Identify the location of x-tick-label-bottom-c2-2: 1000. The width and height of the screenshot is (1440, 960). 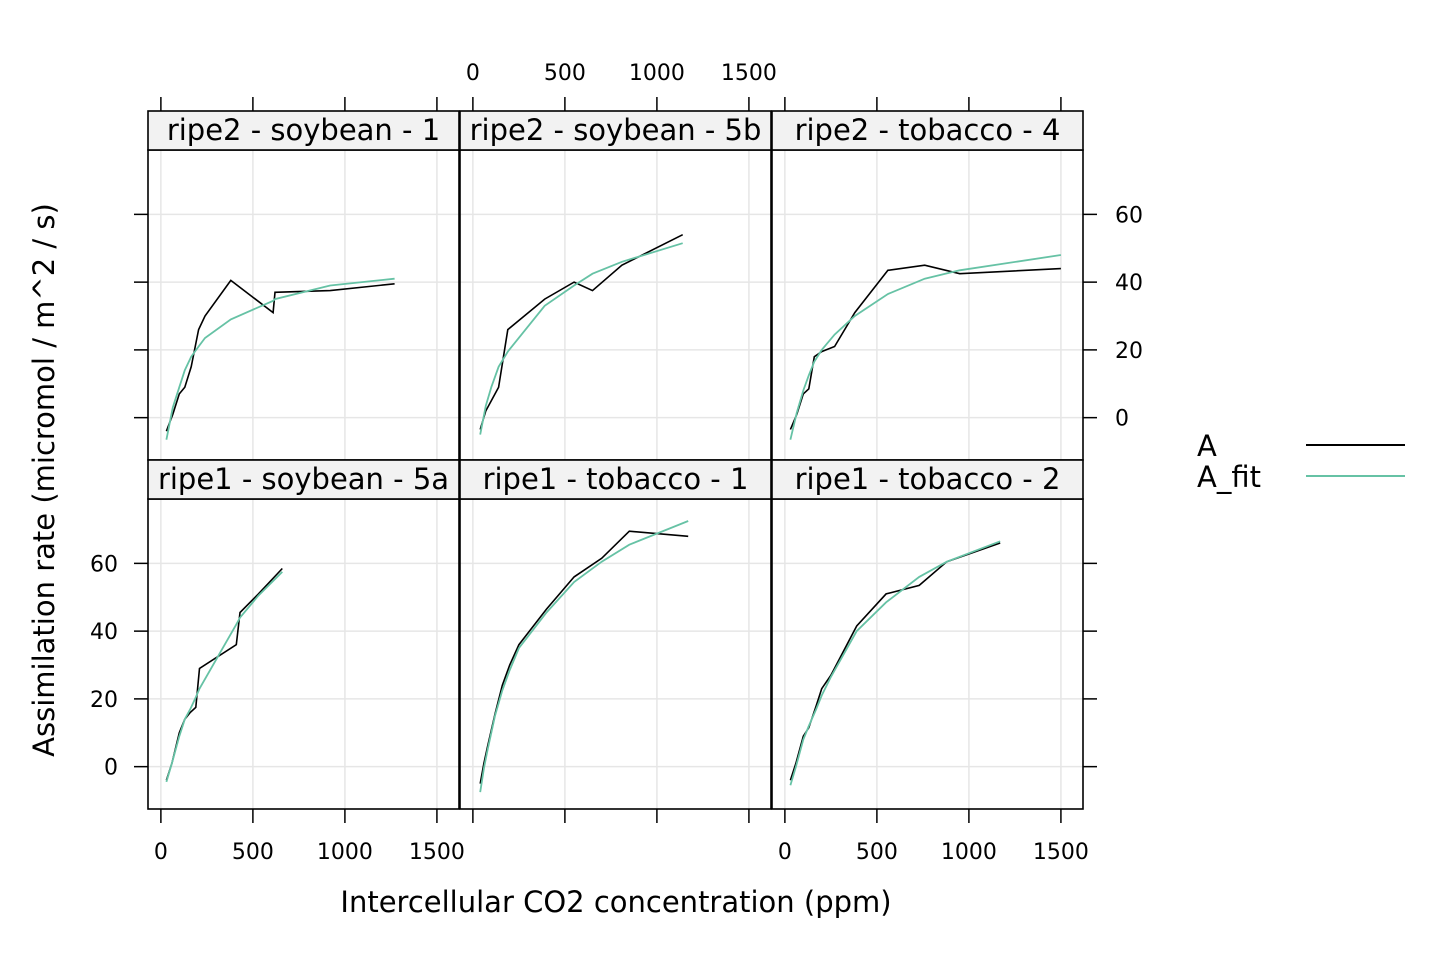
(969, 852).